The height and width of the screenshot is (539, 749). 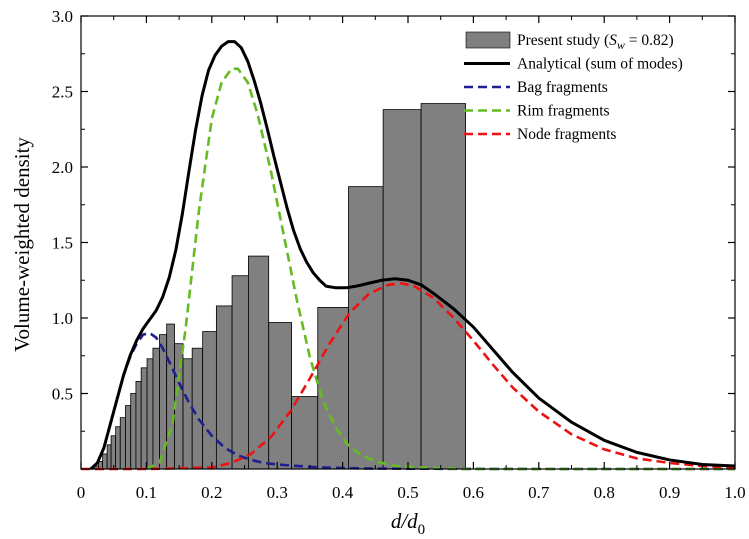 What do you see at coordinates (62, 243) in the screenshot?
I see `y-tick-label: 1.5` at bounding box center [62, 243].